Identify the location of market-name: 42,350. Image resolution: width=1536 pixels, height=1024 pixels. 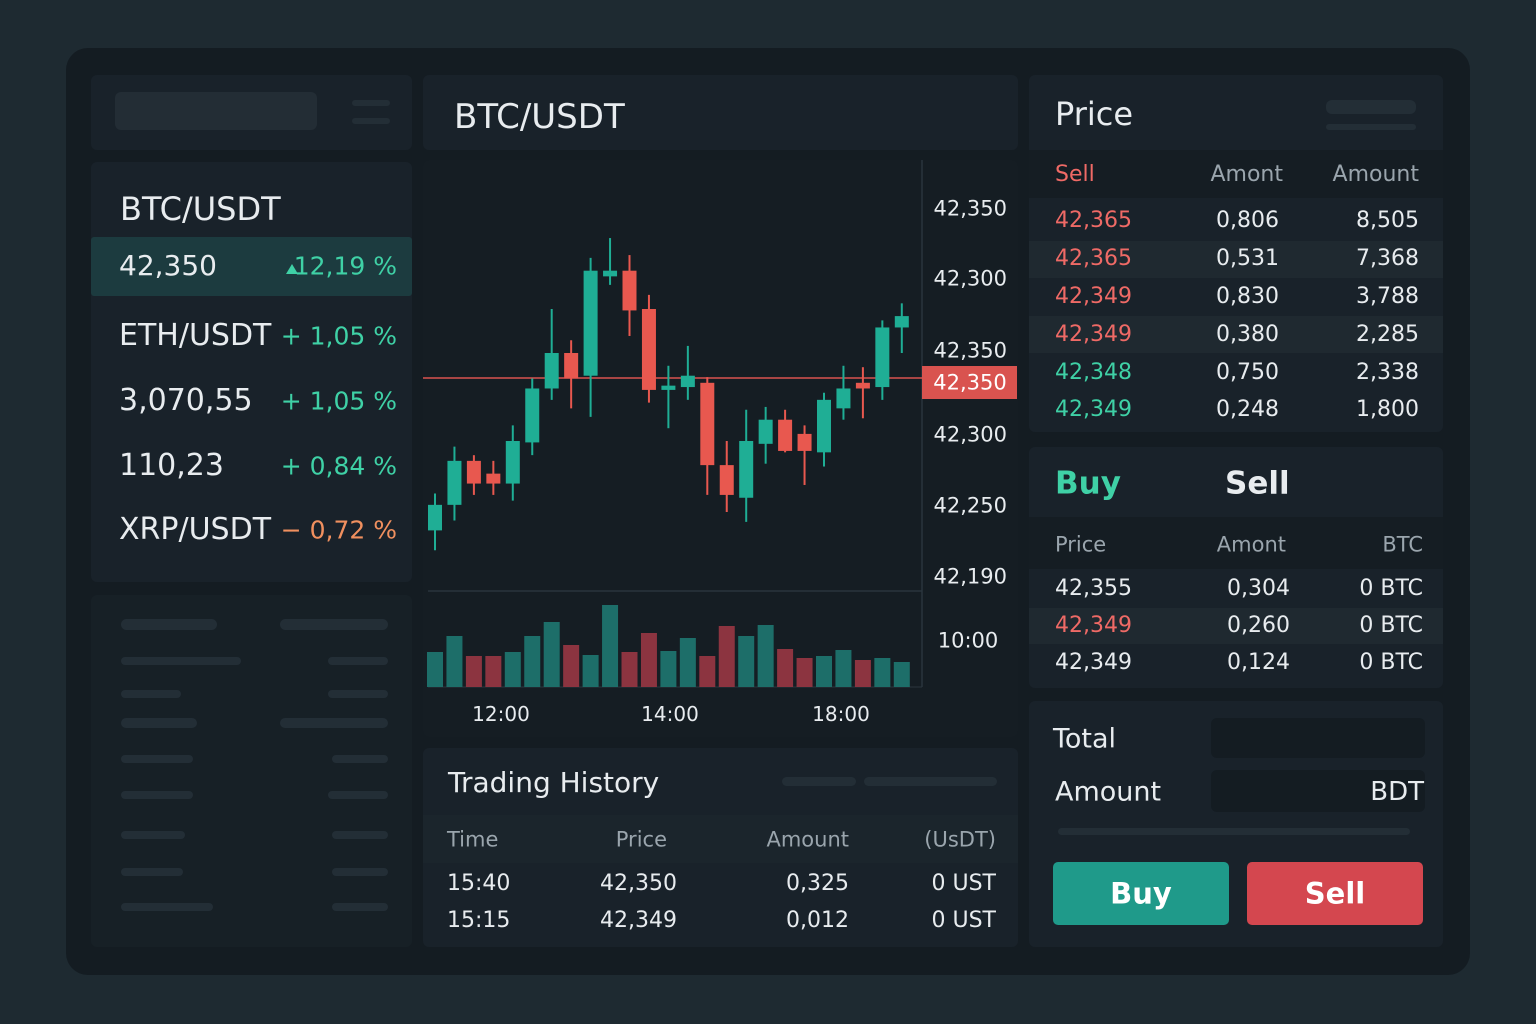
(168, 265).